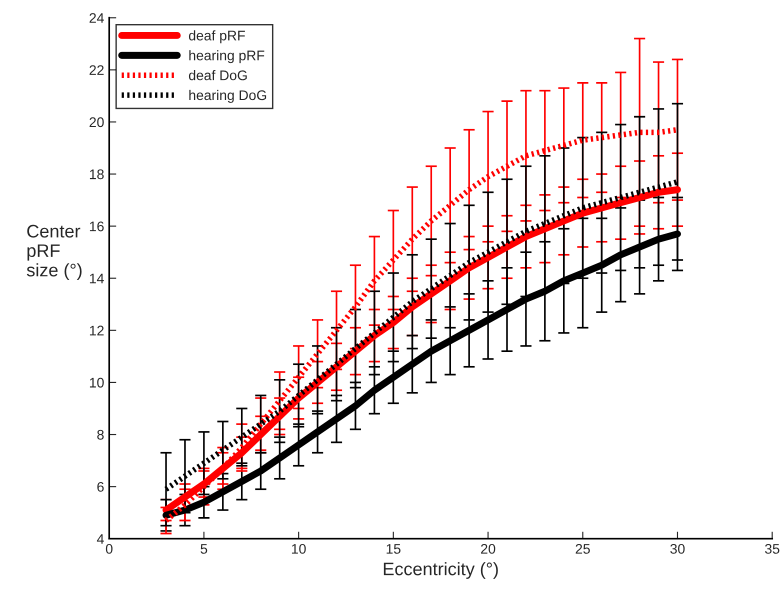  What do you see at coordinates (488, 549) in the screenshot?
I see `x-tick-label: 20` at bounding box center [488, 549].